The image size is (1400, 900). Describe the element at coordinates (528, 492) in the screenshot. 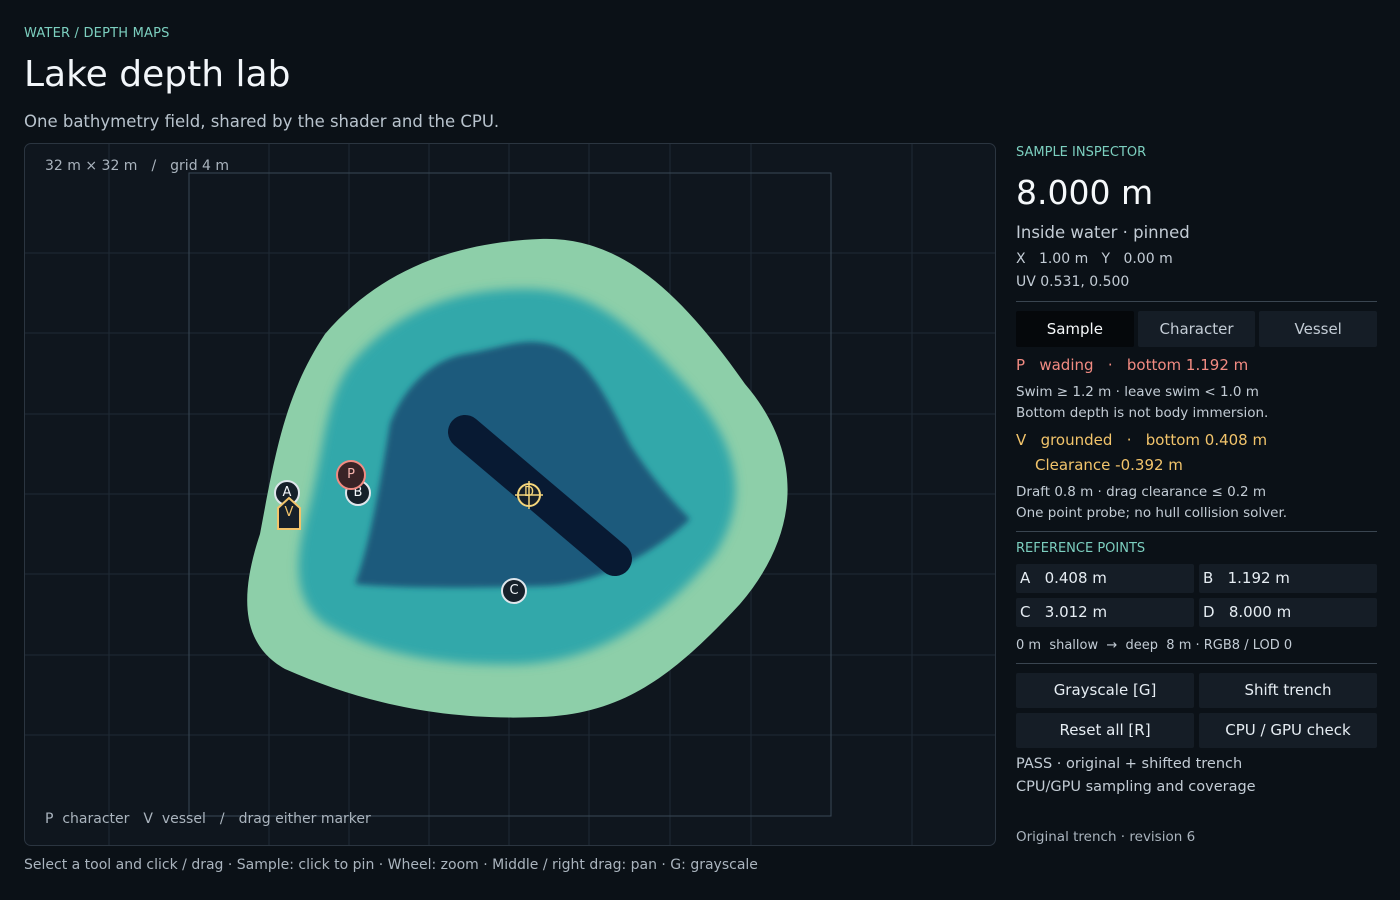

I see `reference-marker-d: D` at that location.